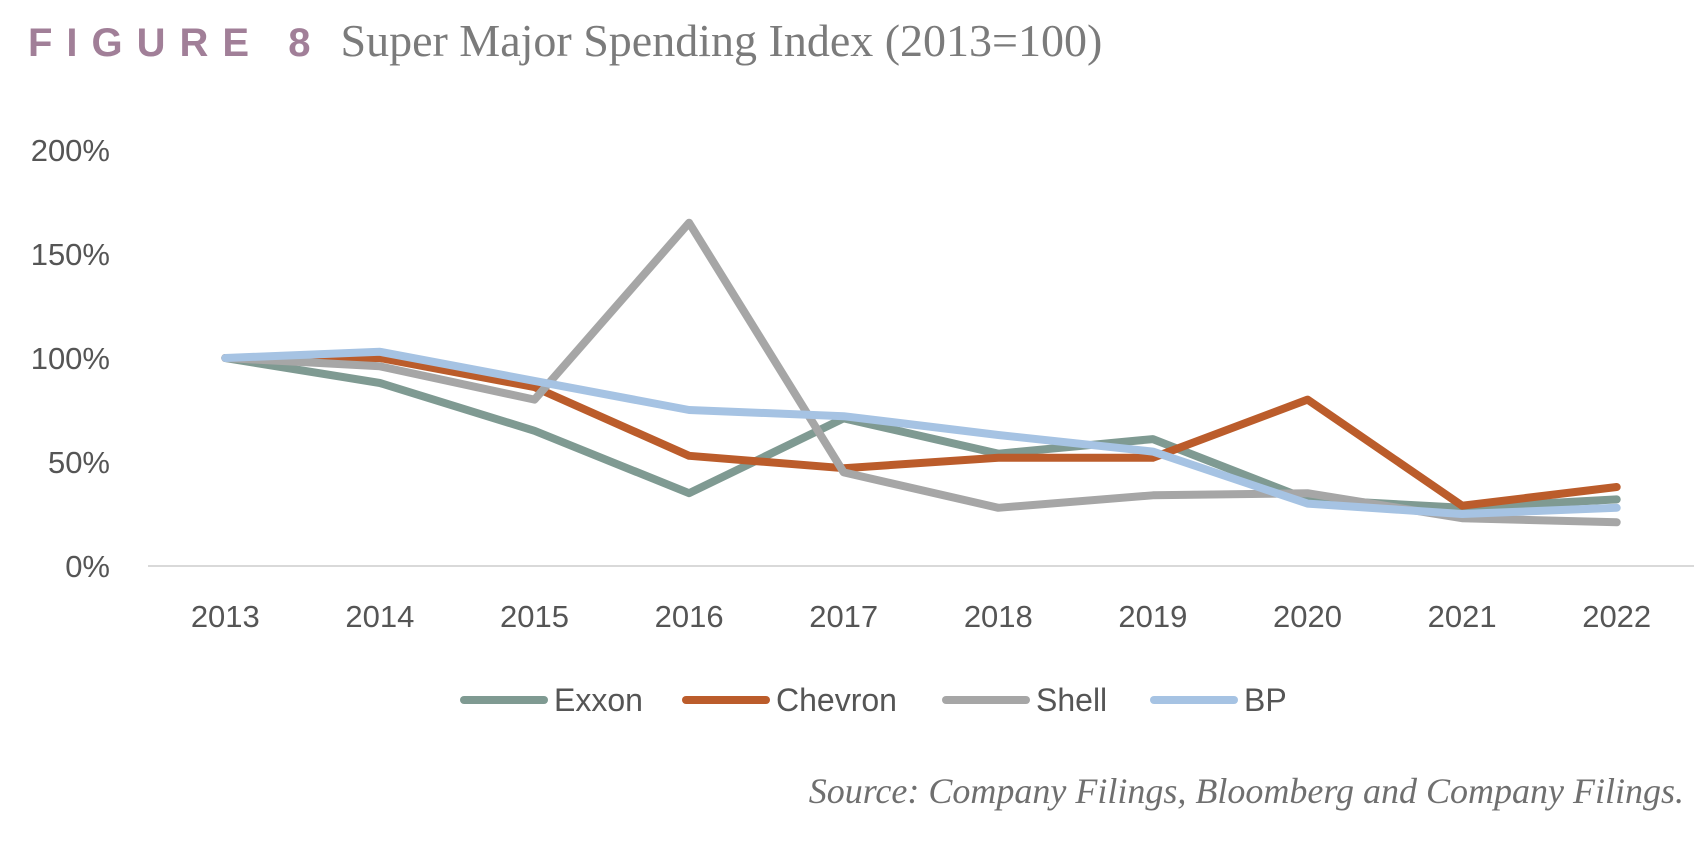  Describe the element at coordinates (534, 616) in the screenshot. I see `x-tick-label: 2015` at that location.